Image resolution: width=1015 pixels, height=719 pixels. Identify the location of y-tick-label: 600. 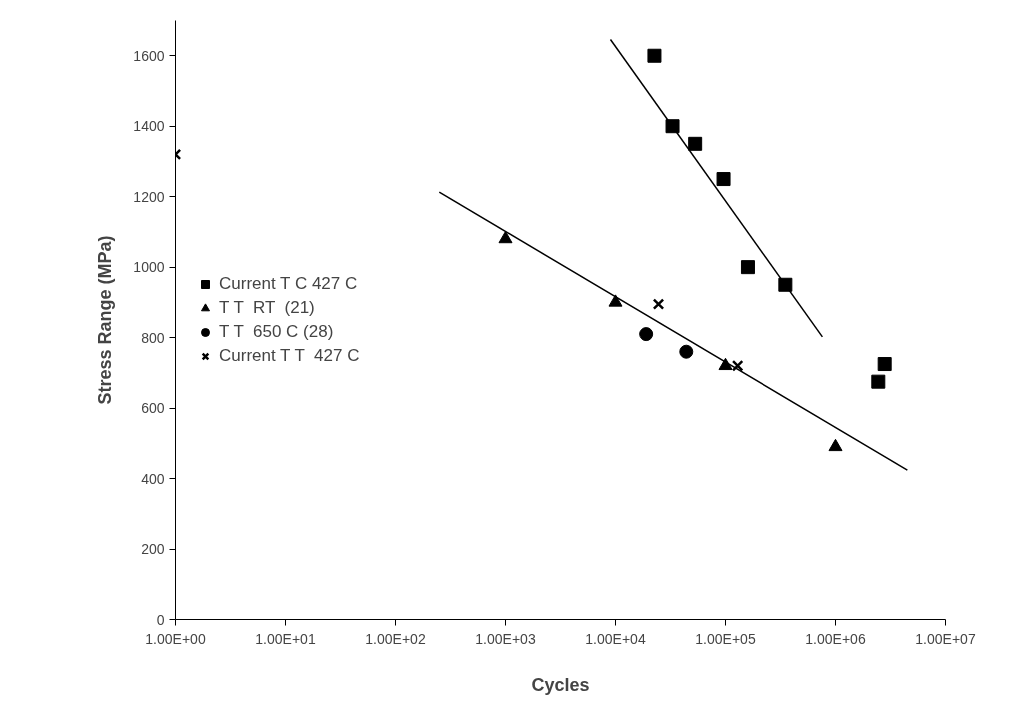
(153, 408).